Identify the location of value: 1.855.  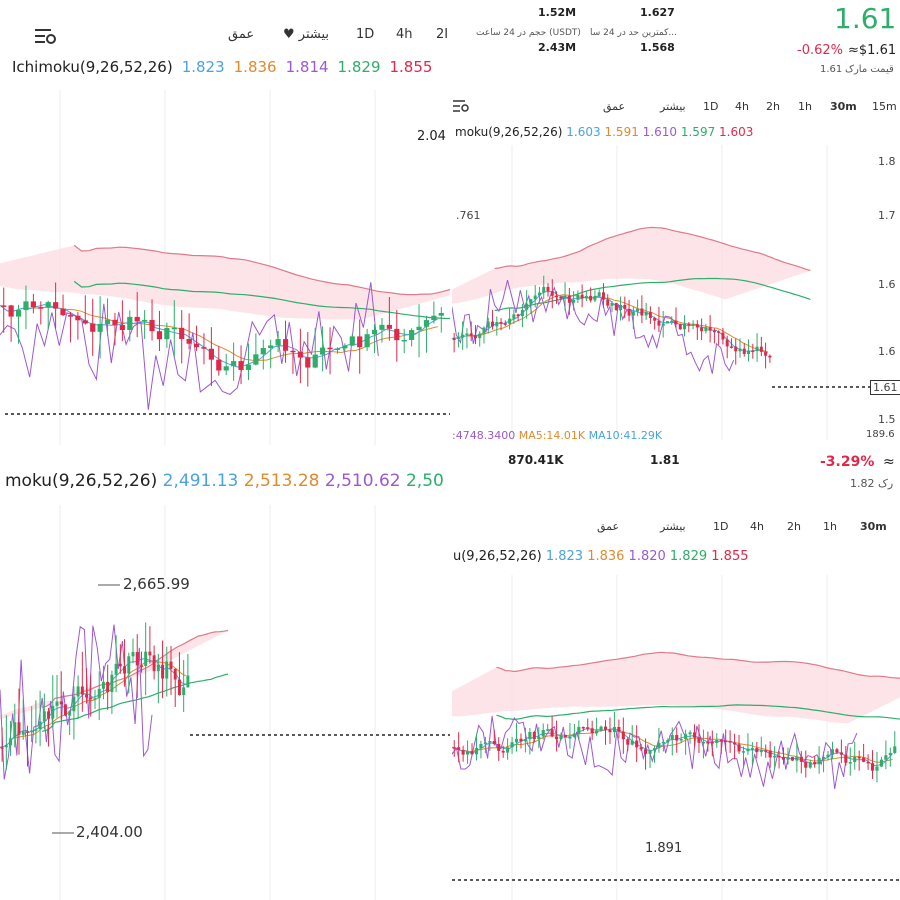
(411, 67).